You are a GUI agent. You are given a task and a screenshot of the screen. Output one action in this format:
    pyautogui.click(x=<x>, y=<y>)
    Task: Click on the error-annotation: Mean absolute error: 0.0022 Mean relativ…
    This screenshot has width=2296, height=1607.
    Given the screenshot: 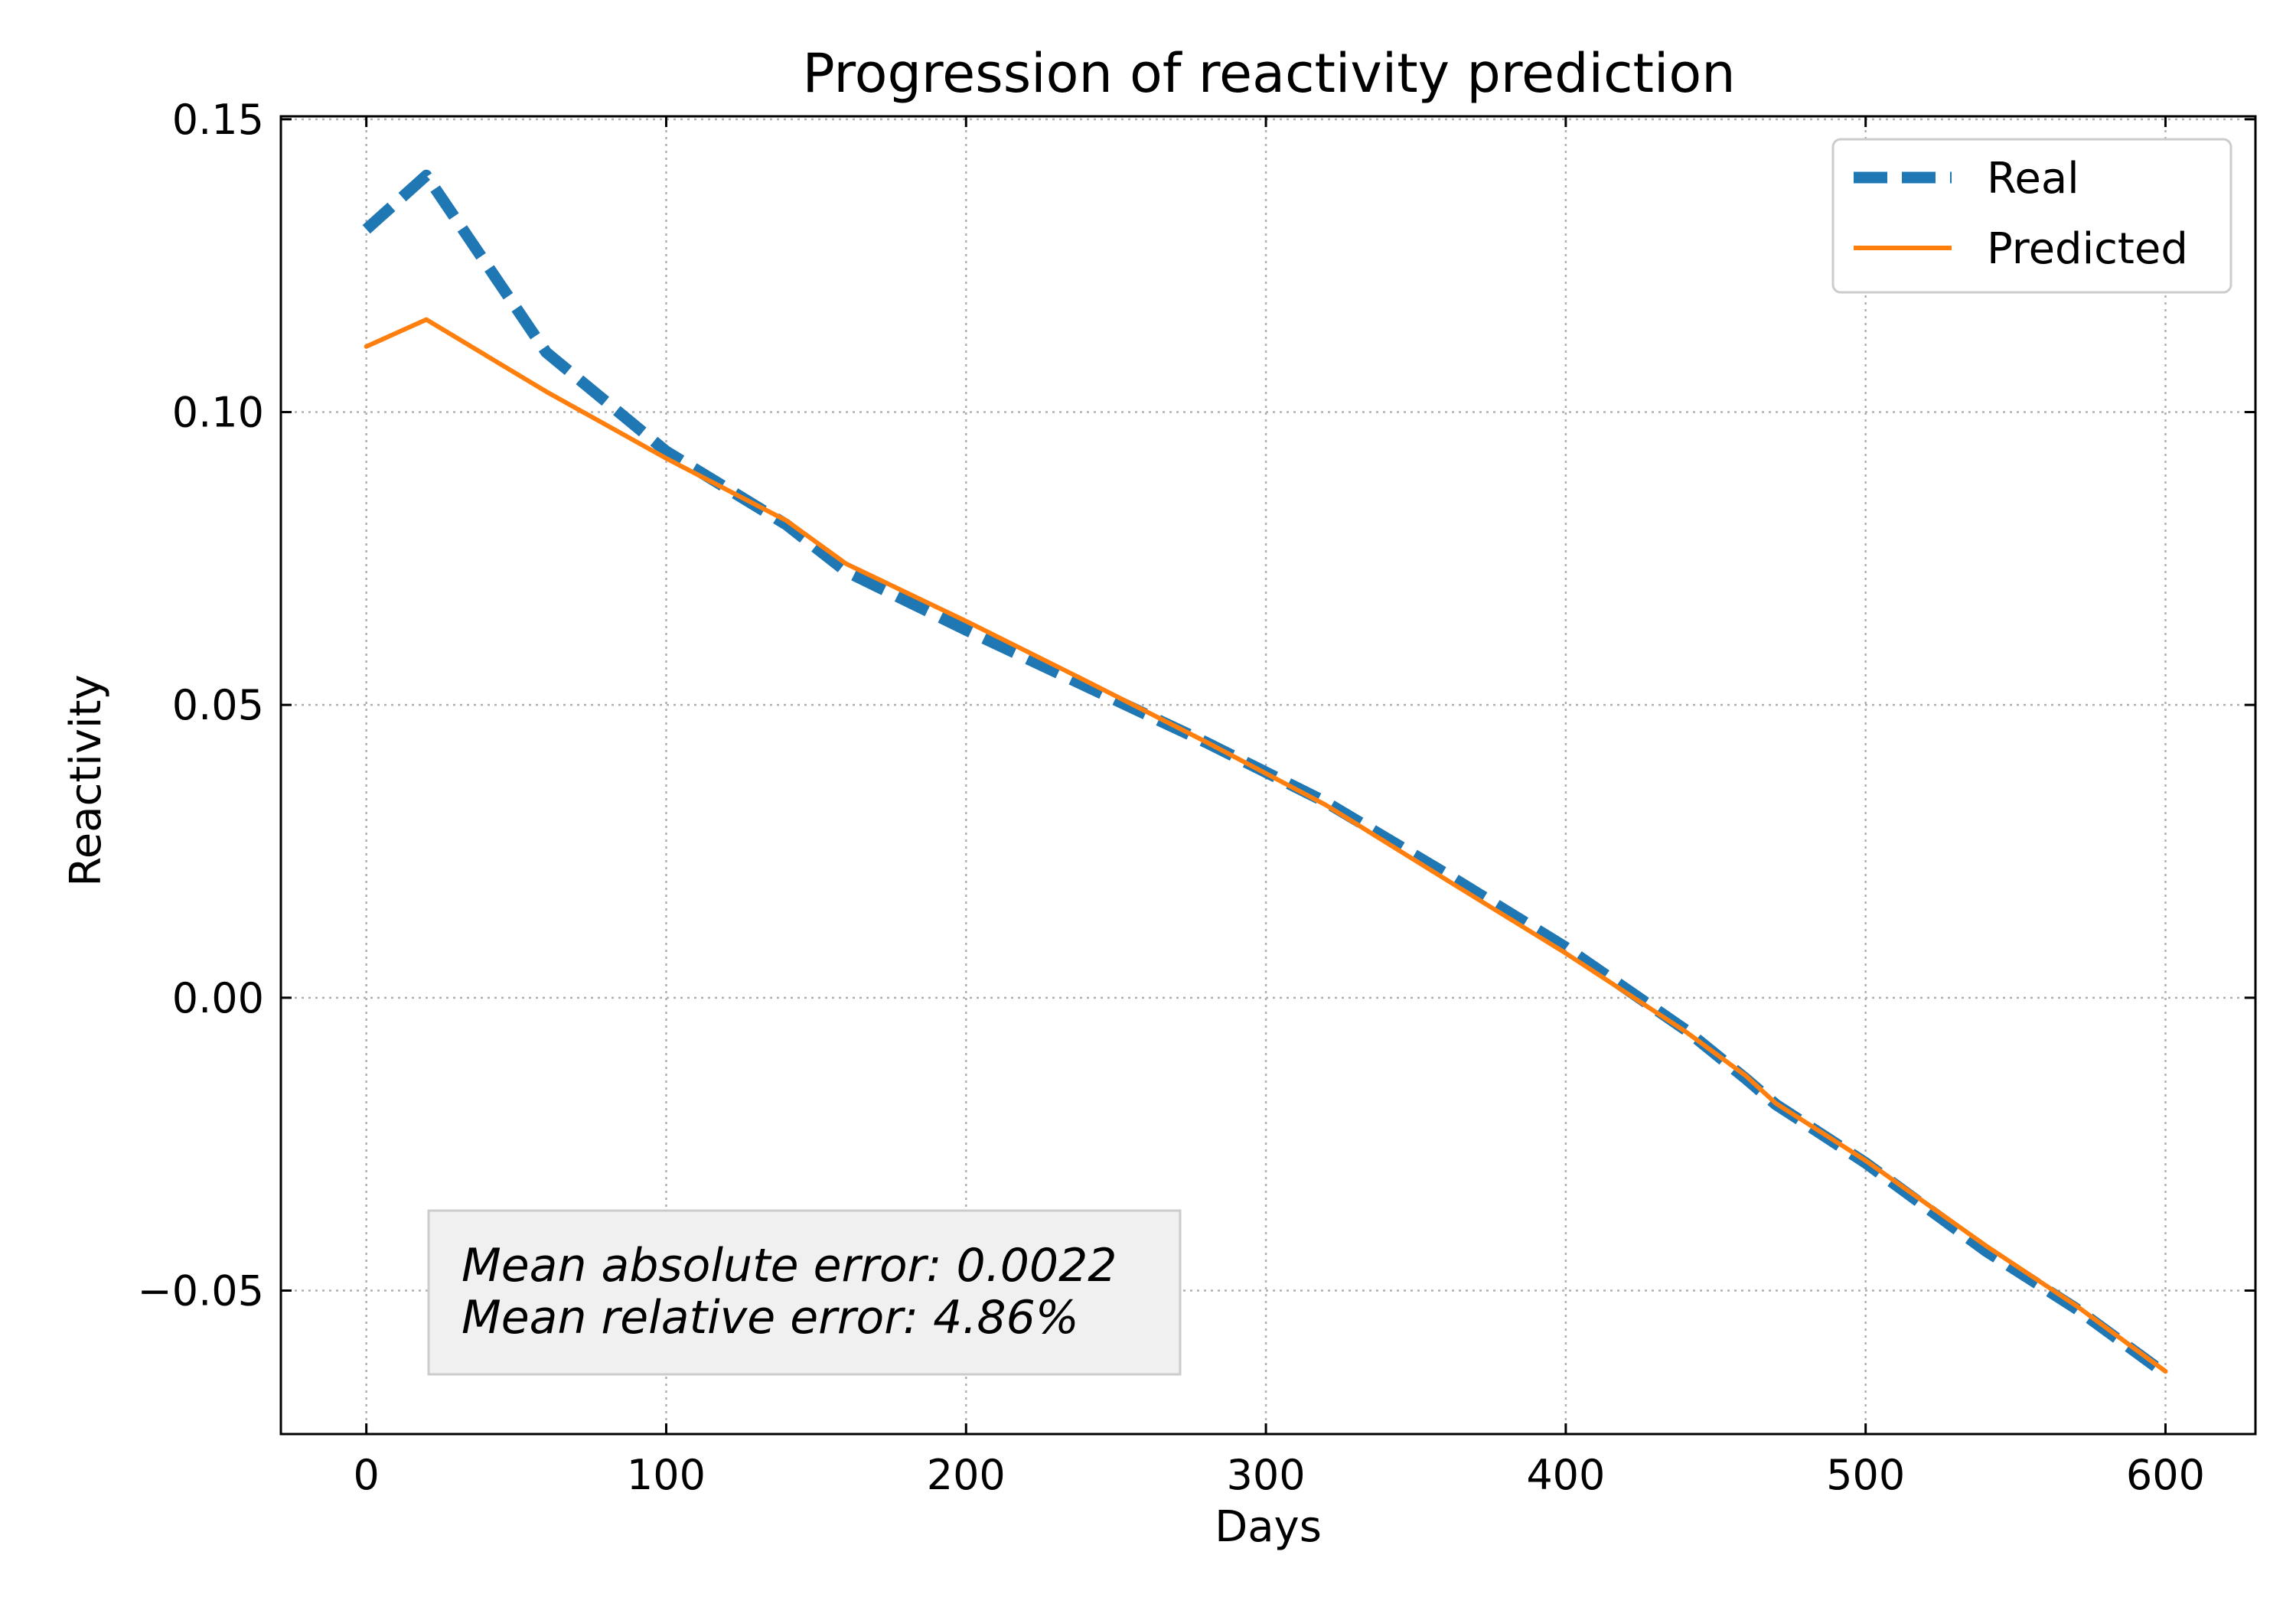 What is the action you would take?
    pyautogui.click(x=804, y=1292)
    